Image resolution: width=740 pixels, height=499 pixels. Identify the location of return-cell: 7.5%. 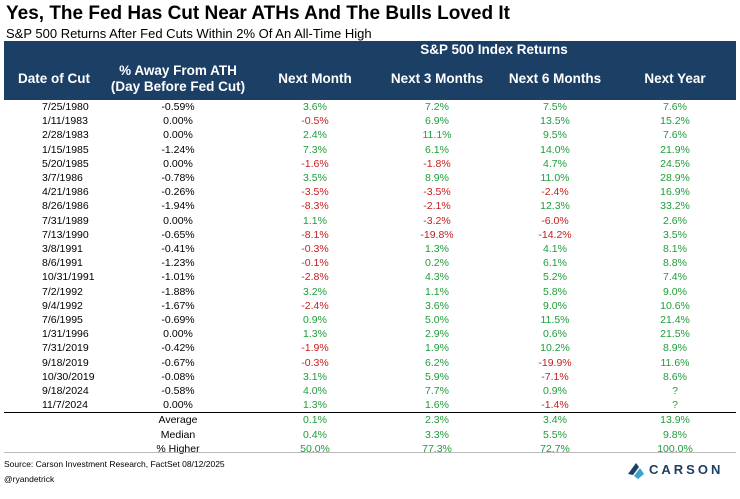
(555, 107).